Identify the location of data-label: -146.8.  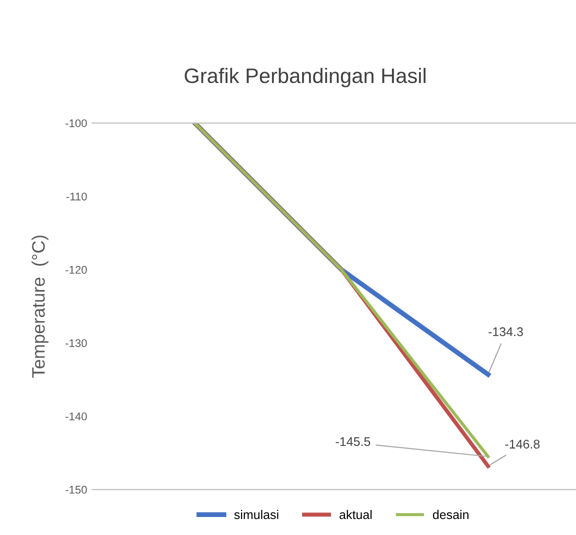
(522, 444).